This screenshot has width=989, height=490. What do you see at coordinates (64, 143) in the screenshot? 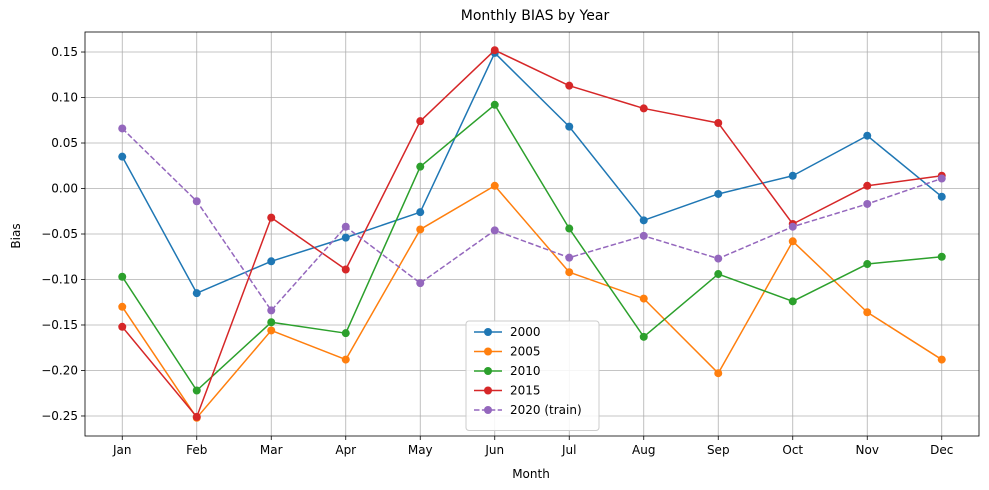
I see `y-tick-label: 0.05` at bounding box center [64, 143].